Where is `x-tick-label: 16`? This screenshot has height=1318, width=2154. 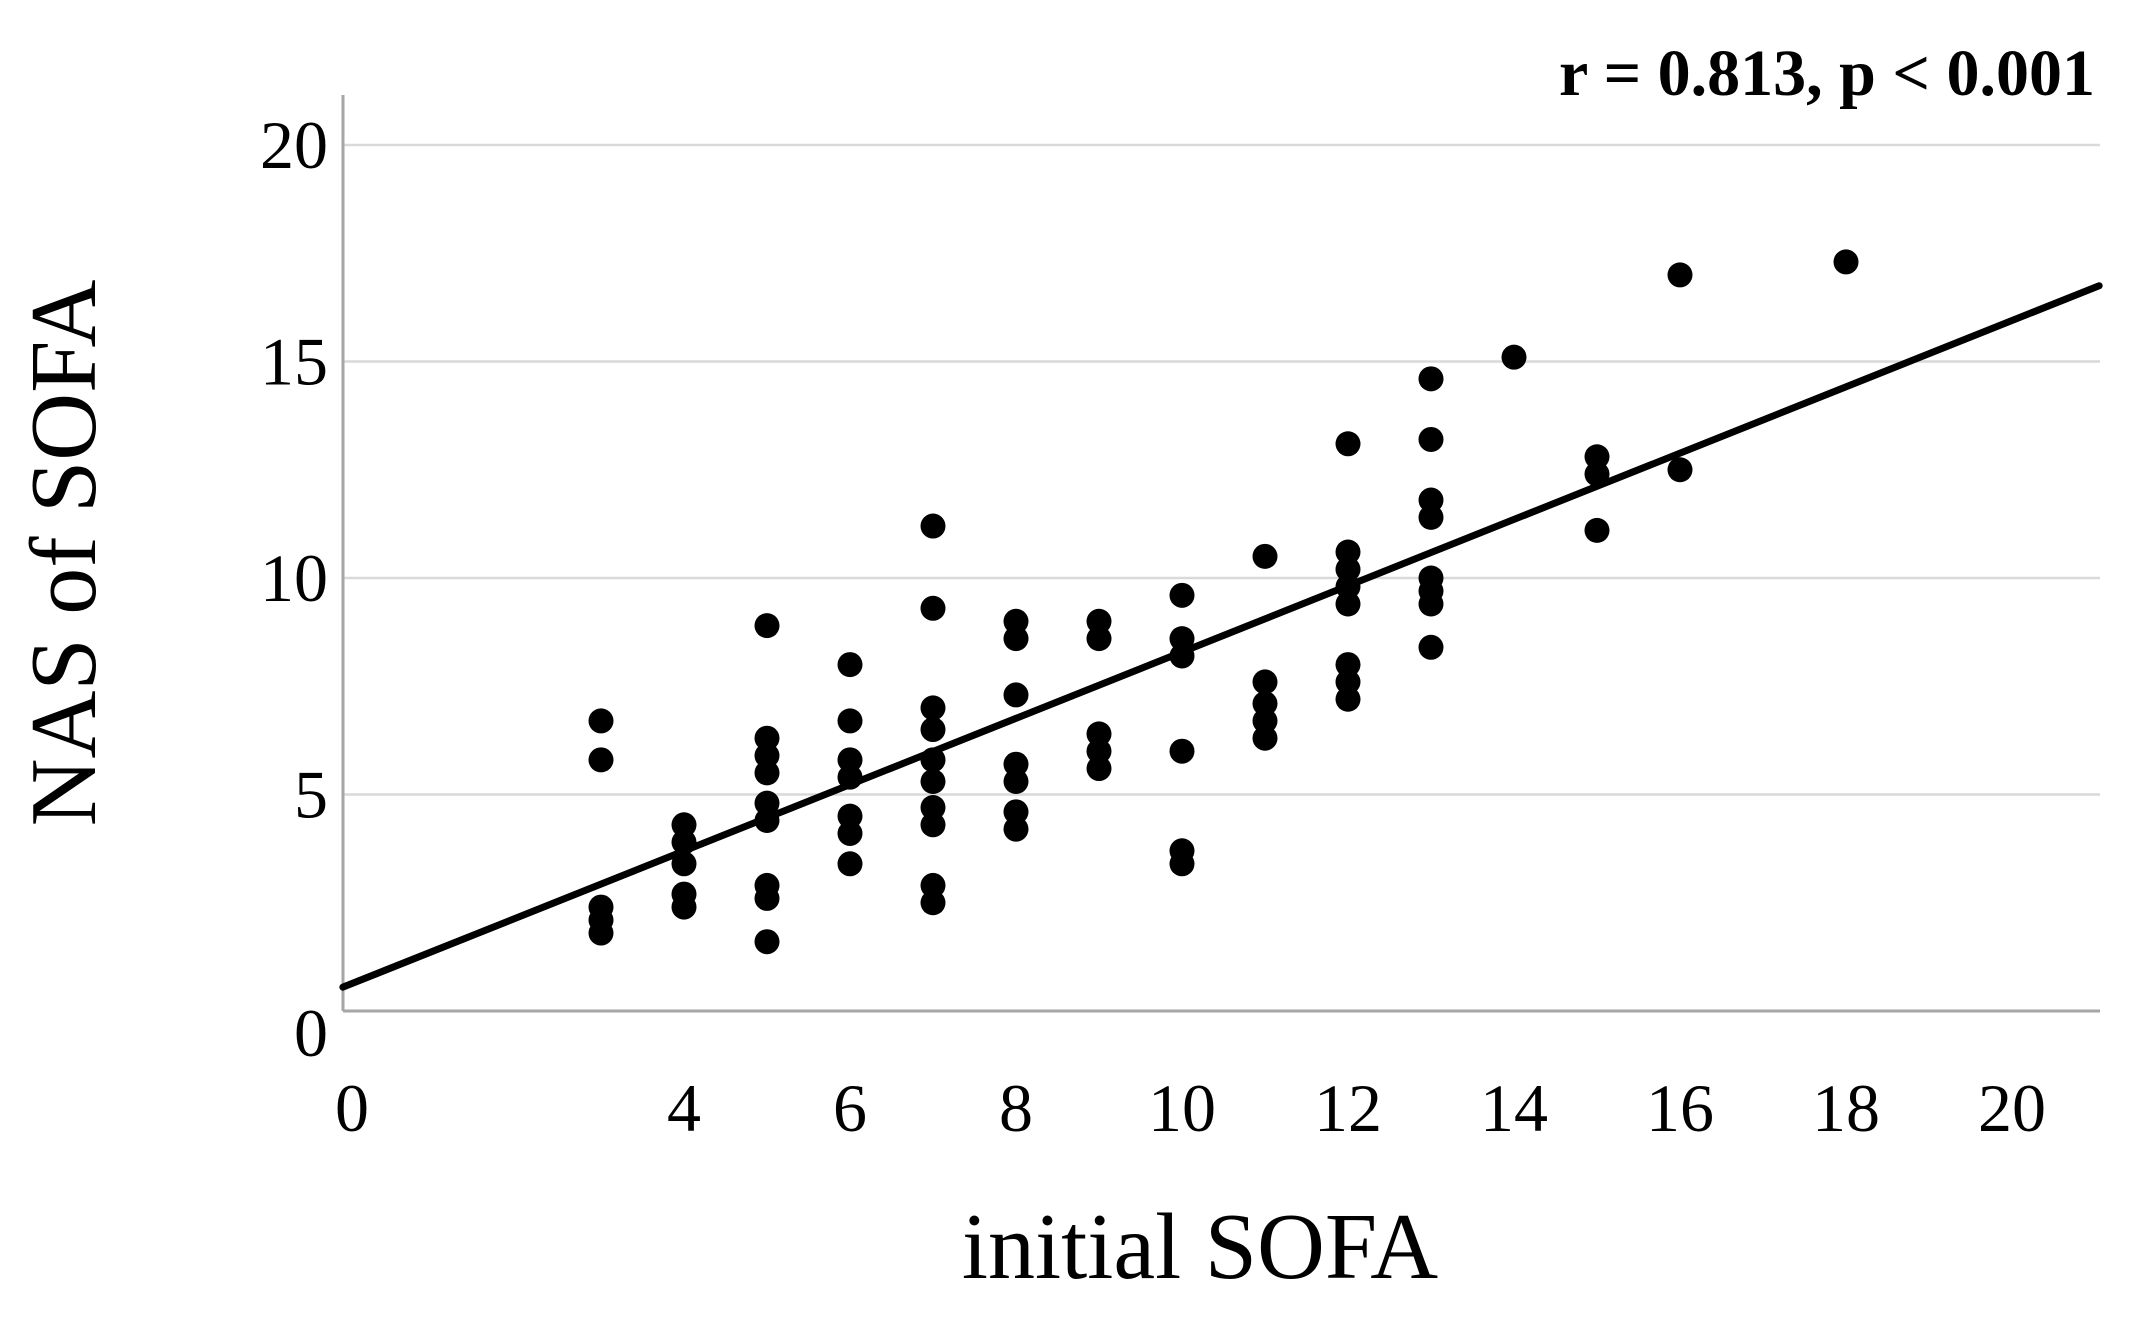 x-tick-label: 16 is located at coordinates (1680, 1108).